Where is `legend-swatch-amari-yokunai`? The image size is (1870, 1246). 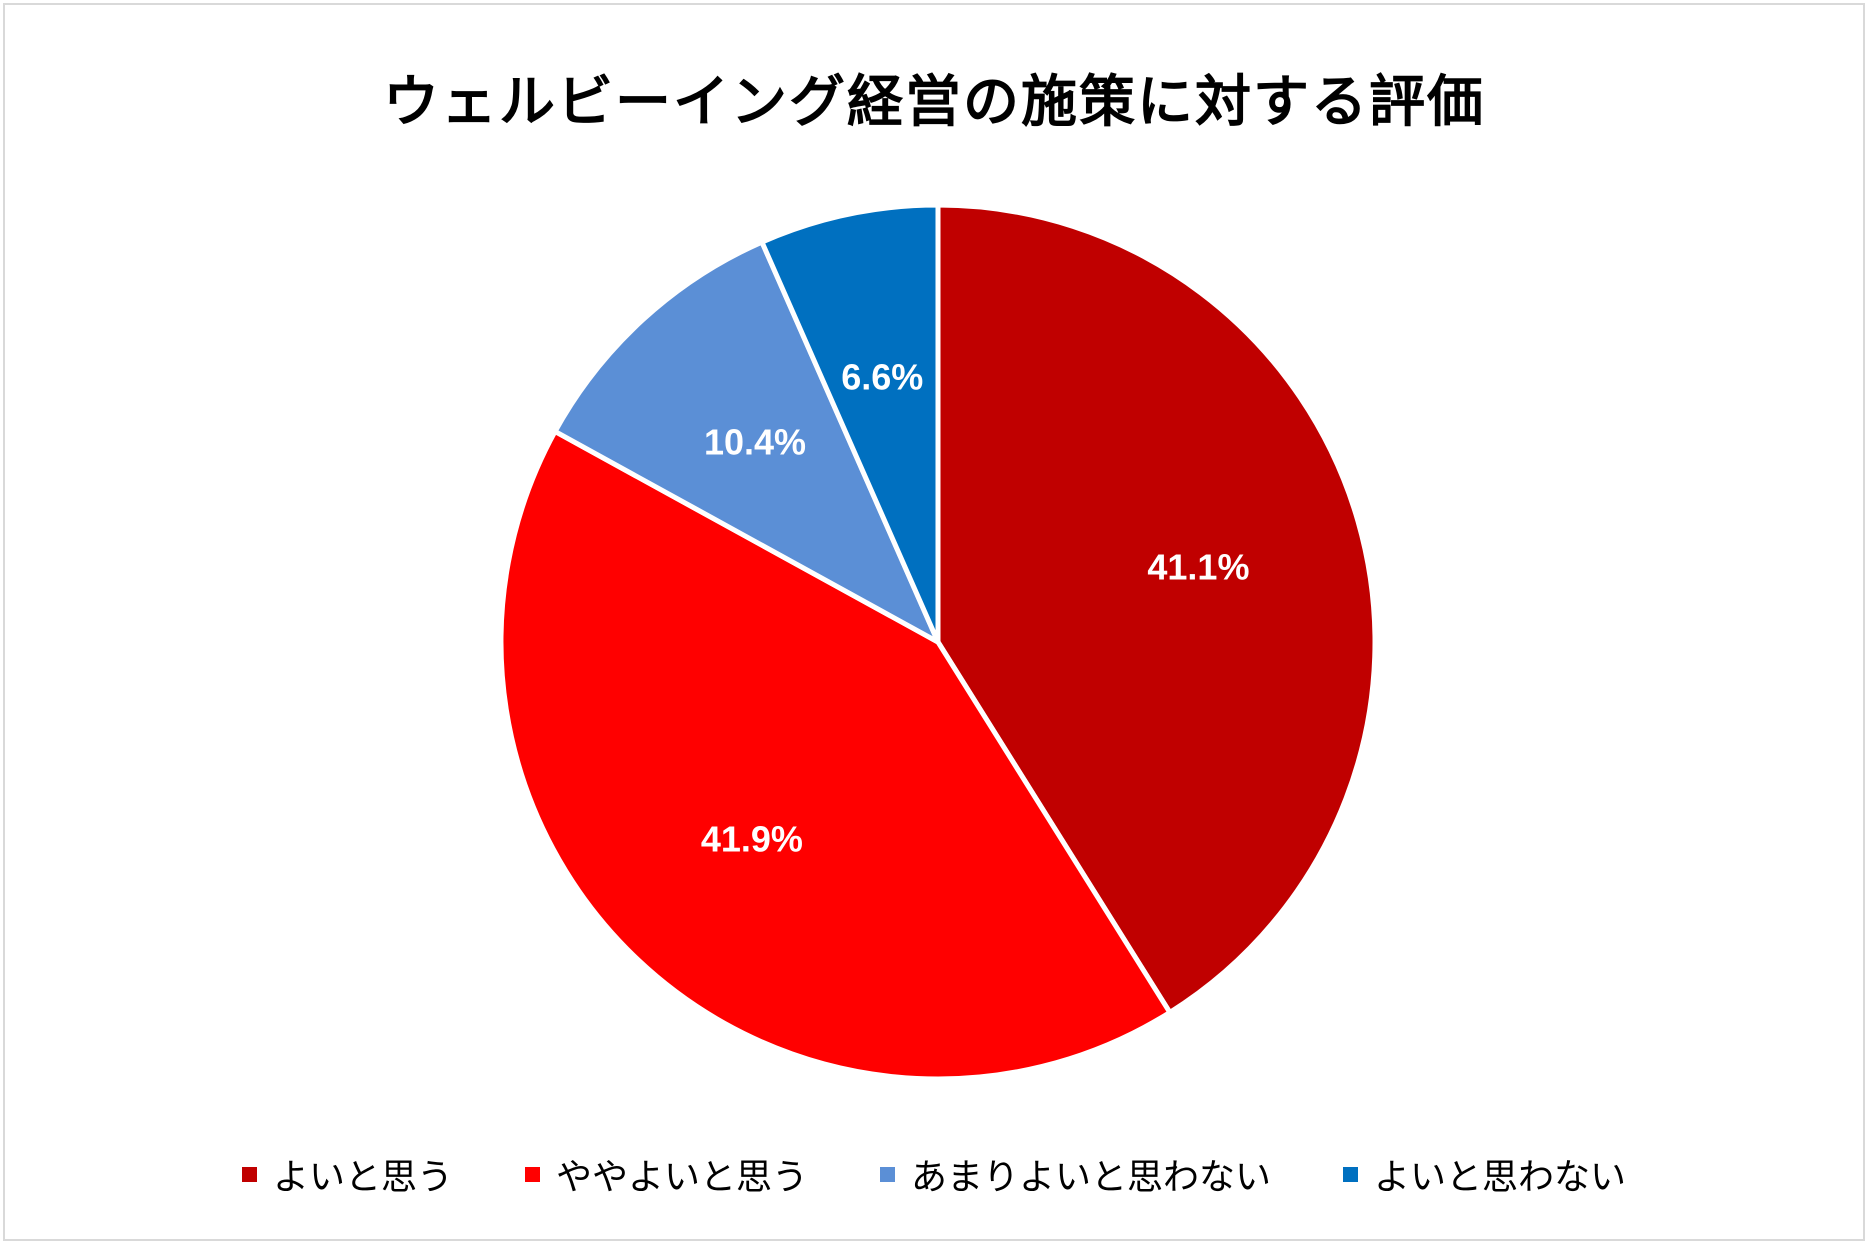 legend-swatch-amari-yokunai is located at coordinates (887, 1174).